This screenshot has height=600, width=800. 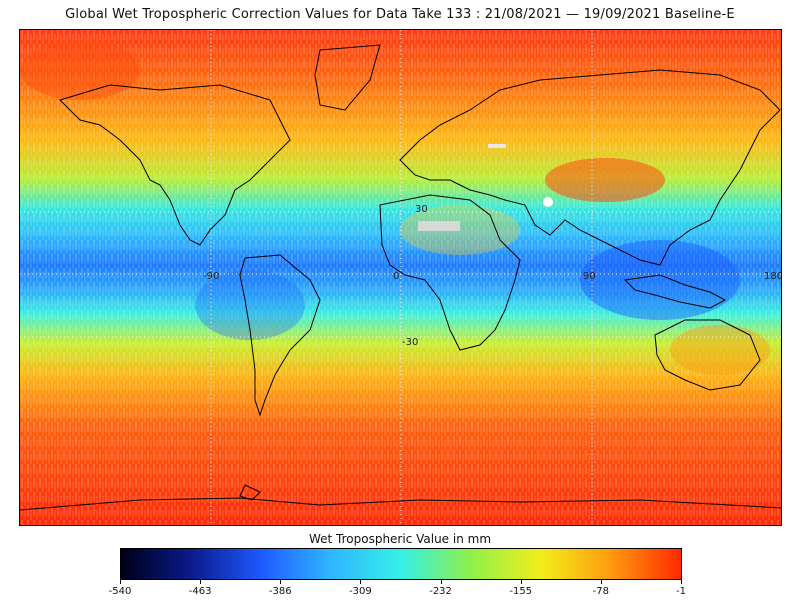 I want to click on colorbar-title: Wet Tropospheric Value in mm, so click(x=400, y=539).